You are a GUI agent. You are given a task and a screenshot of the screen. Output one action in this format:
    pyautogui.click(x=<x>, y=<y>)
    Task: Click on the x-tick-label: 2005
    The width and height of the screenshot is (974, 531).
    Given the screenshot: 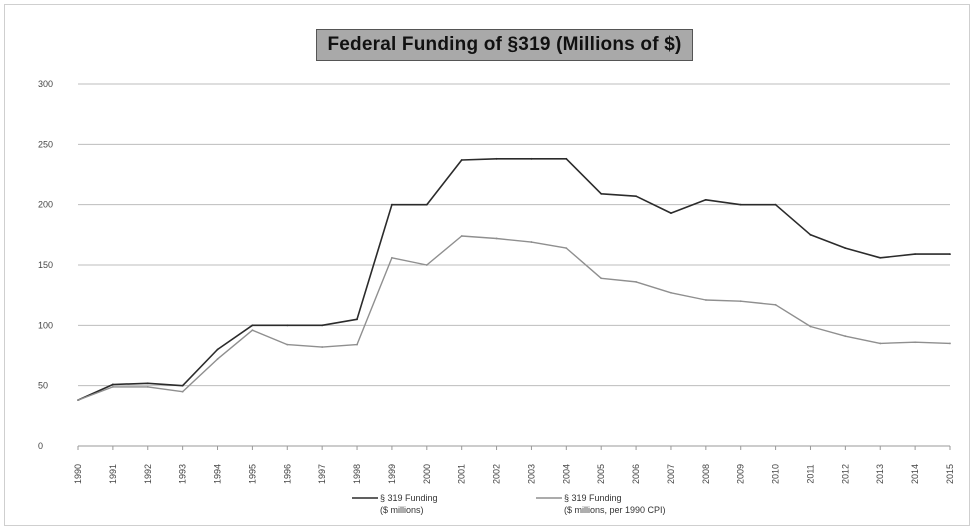 What is the action you would take?
    pyautogui.click(x=601, y=474)
    